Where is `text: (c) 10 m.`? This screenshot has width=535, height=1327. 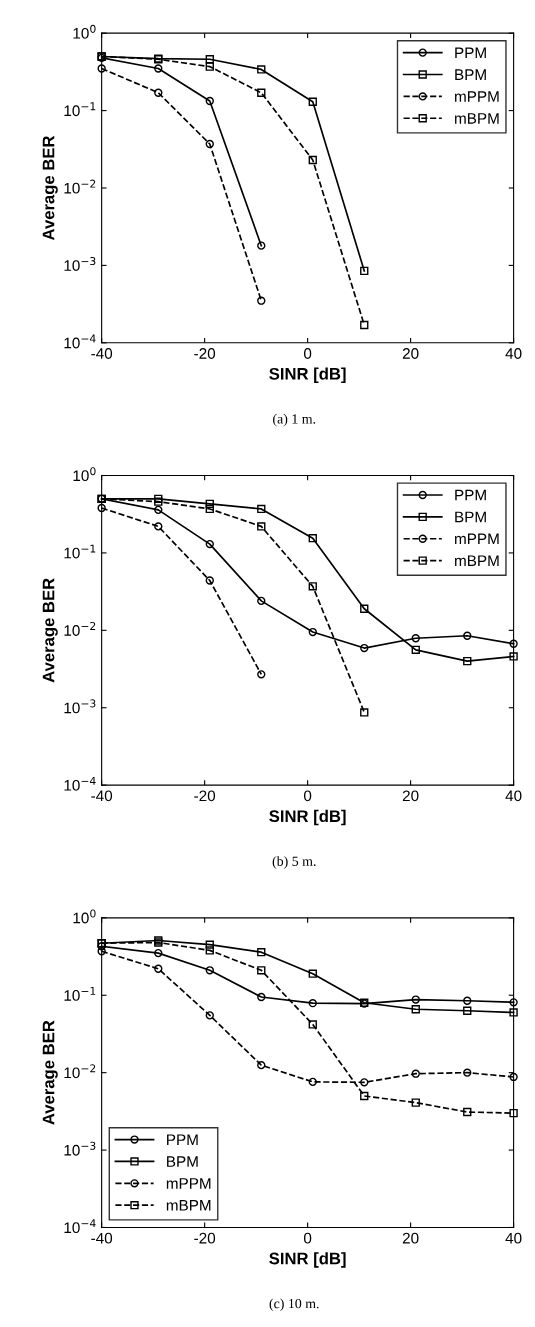 text: (c) 10 m. is located at coordinates (294, 1305).